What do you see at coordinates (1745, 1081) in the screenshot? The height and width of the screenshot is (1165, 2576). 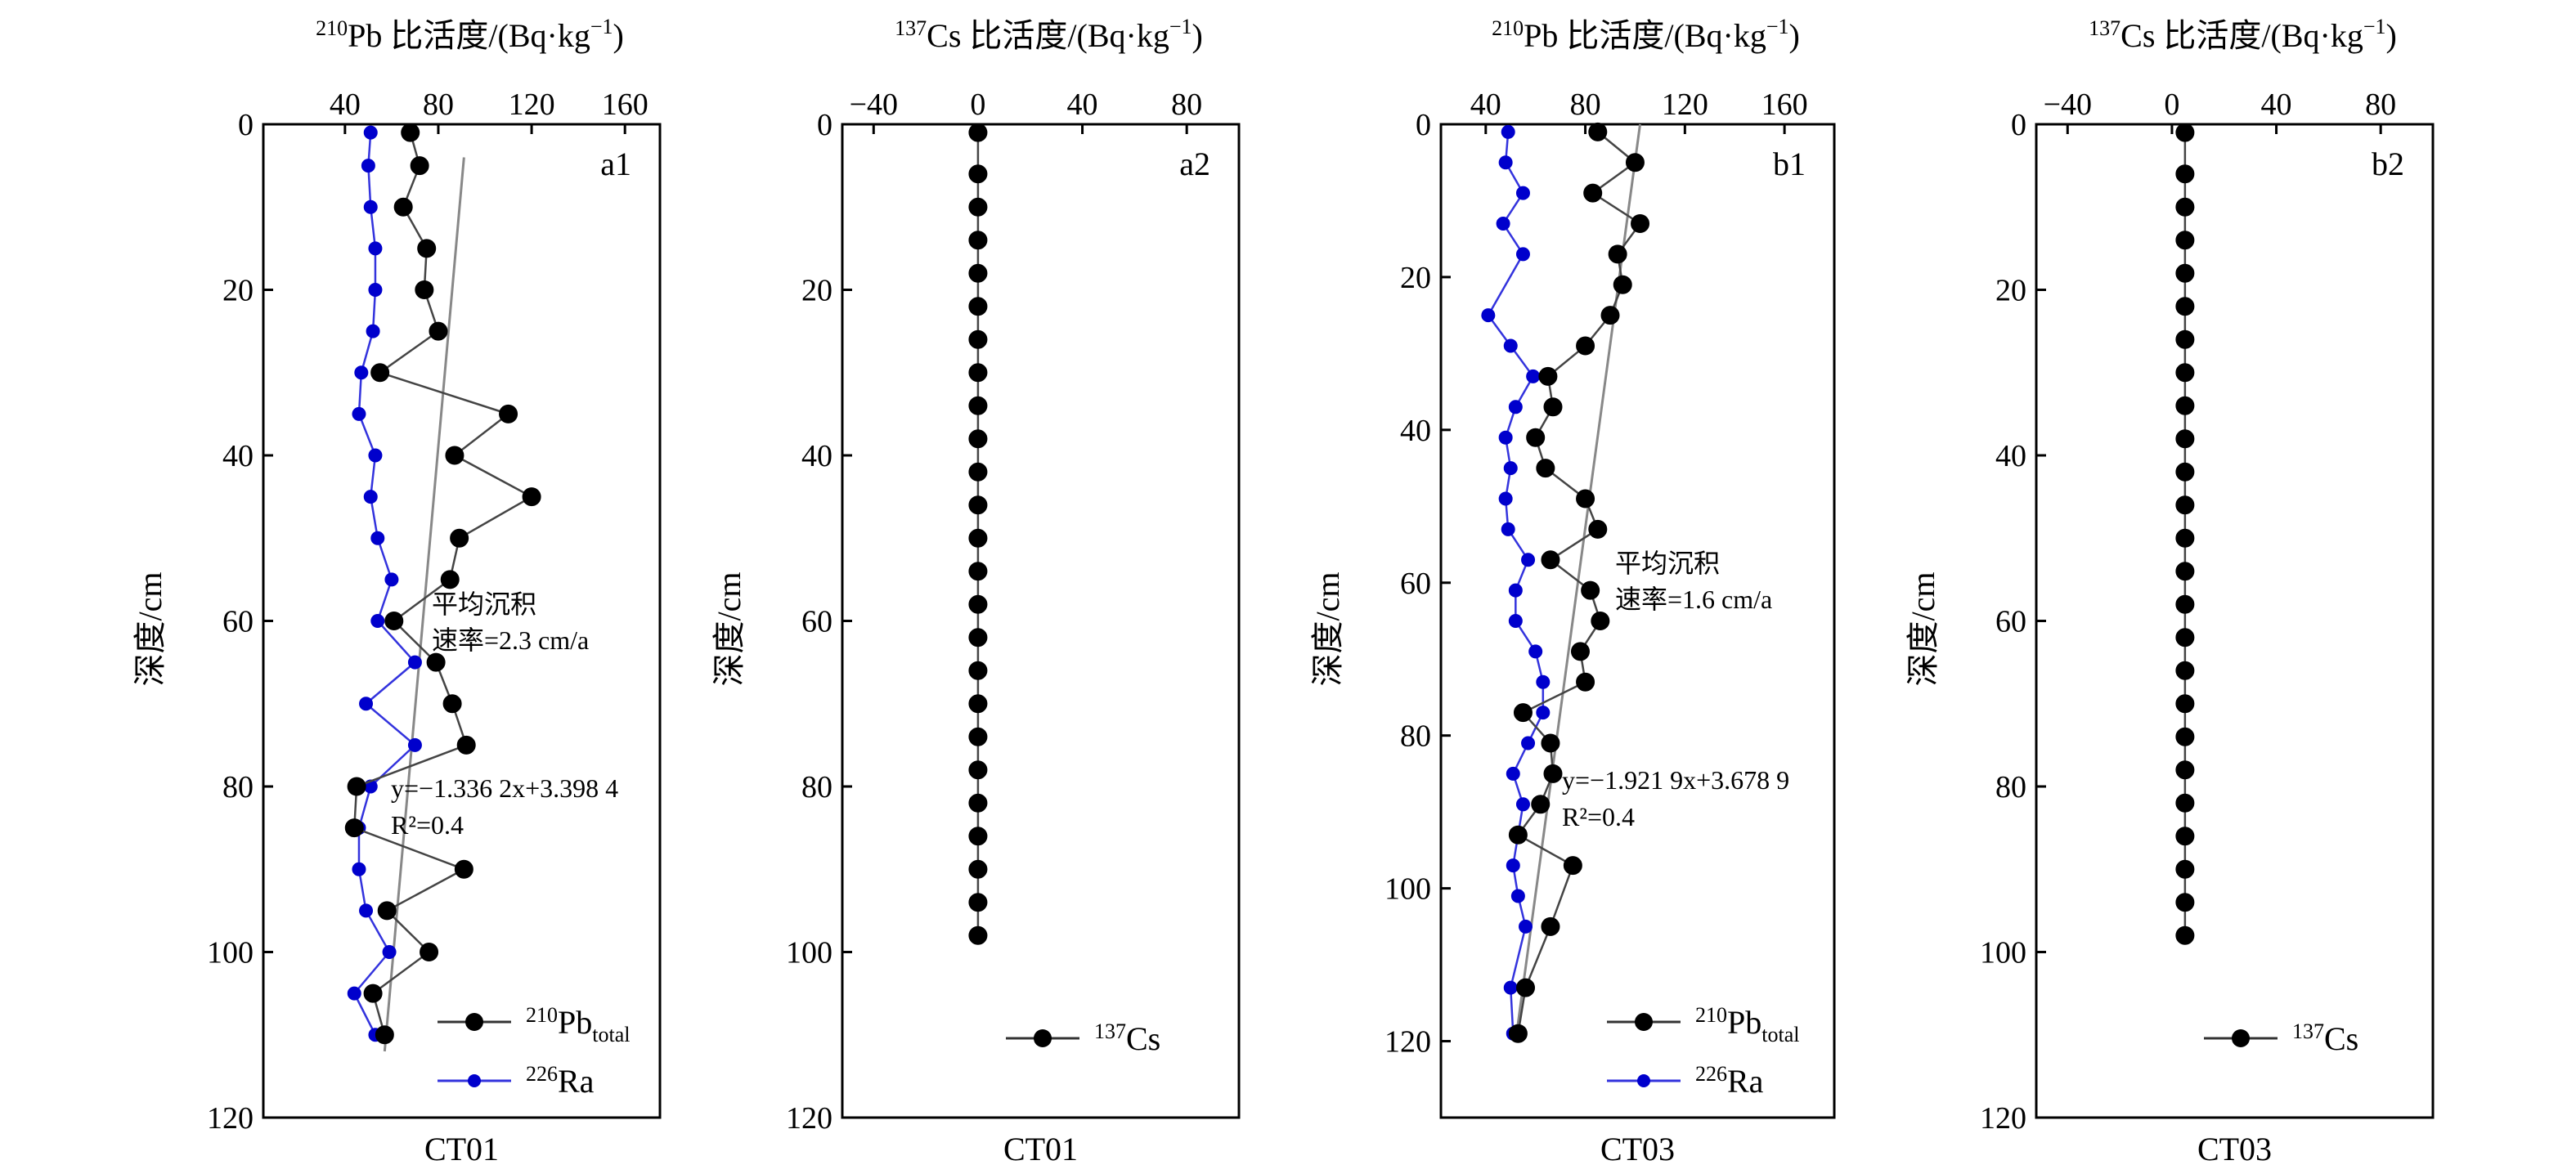 I see `legend-element: Ra` at bounding box center [1745, 1081].